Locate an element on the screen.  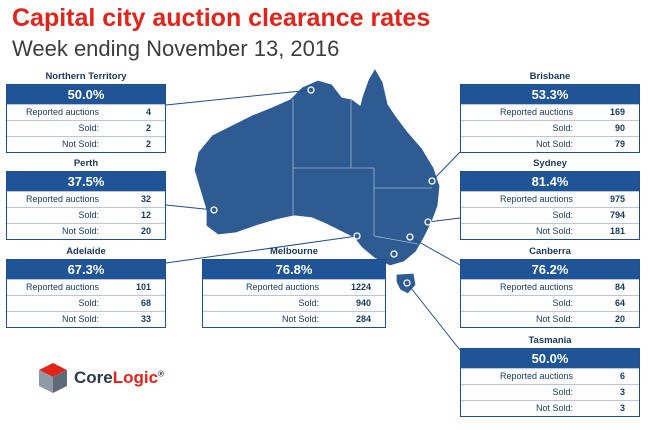
row-sold: Sold: 90 is located at coordinates (550, 128).